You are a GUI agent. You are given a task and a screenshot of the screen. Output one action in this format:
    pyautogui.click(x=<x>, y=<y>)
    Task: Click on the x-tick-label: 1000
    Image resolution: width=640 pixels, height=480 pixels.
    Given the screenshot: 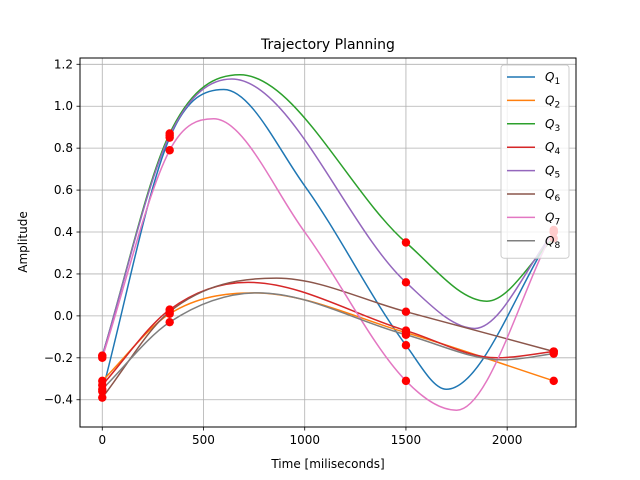 What is the action you would take?
    pyautogui.click(x=304, y=440)
    